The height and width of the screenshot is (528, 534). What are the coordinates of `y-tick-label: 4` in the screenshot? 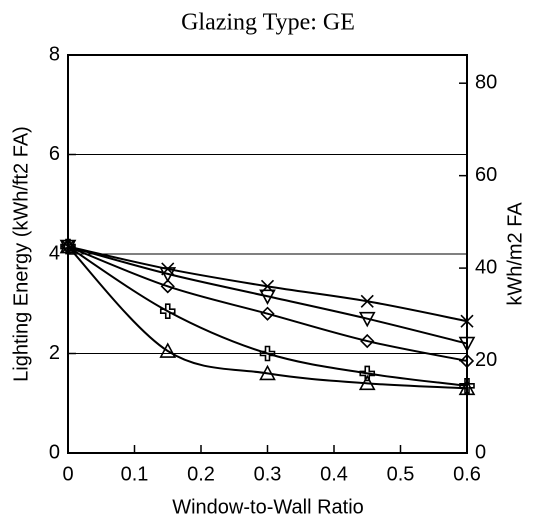 It's located at (54, 253).